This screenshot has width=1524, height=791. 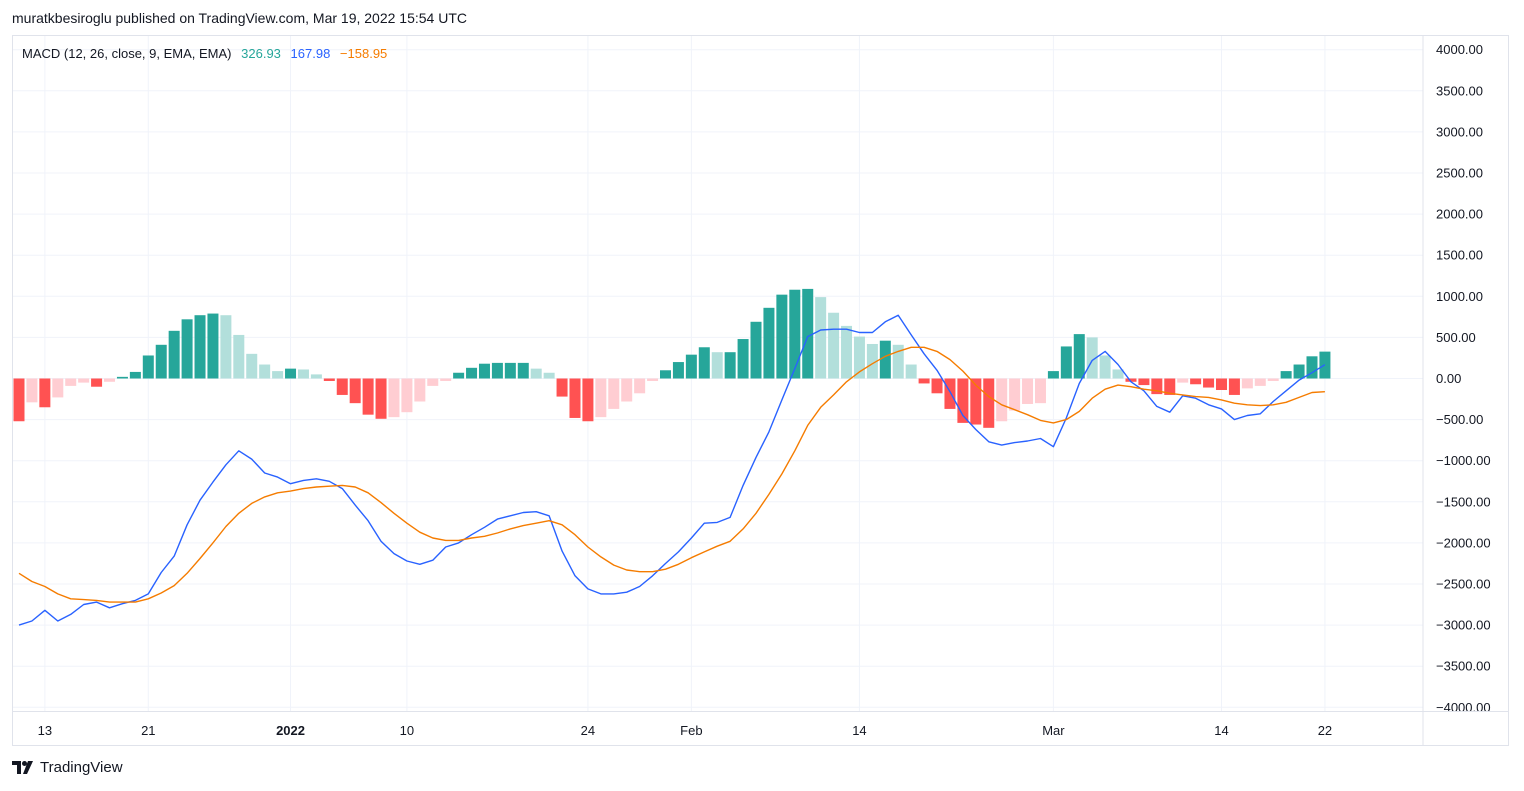 What do you see at coordinates (1463, 460) in the screenshot?
I see `y-tick-label: −1000.00` at bounding box center [1463, 460].